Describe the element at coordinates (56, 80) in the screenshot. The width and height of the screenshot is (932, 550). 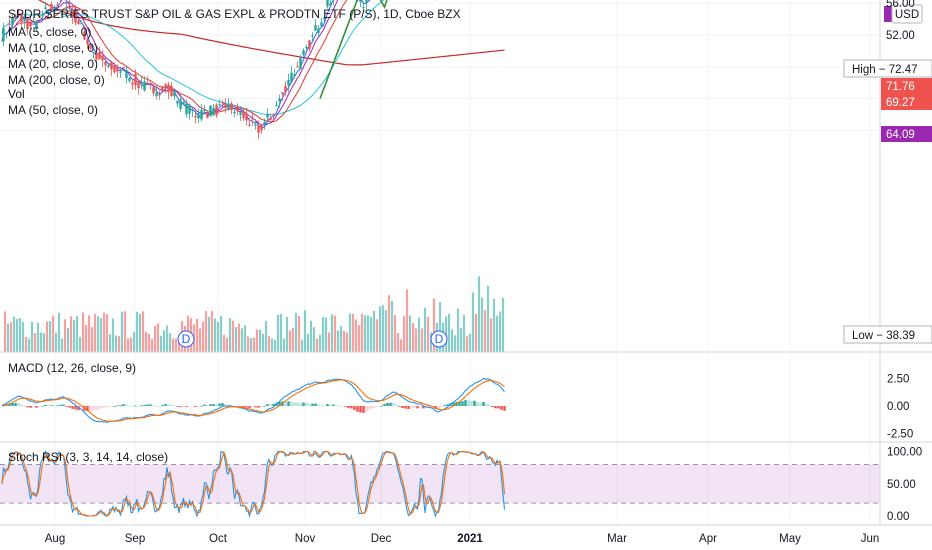
I see `indicator-ma200: MA (200, close, 0)` at that location.